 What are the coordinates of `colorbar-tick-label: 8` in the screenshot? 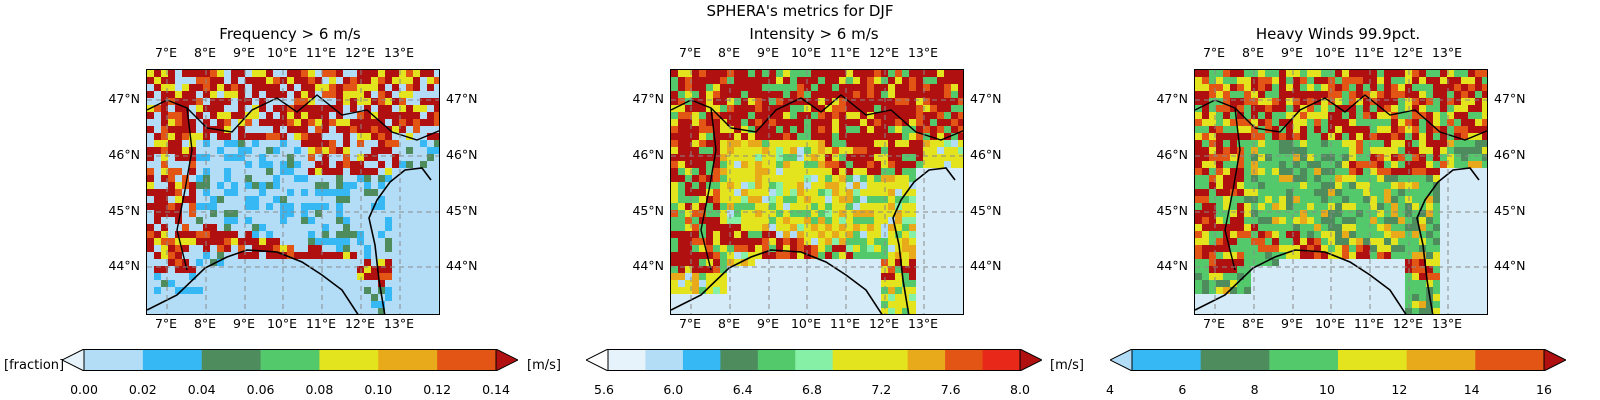 It's located at (1254, 389).